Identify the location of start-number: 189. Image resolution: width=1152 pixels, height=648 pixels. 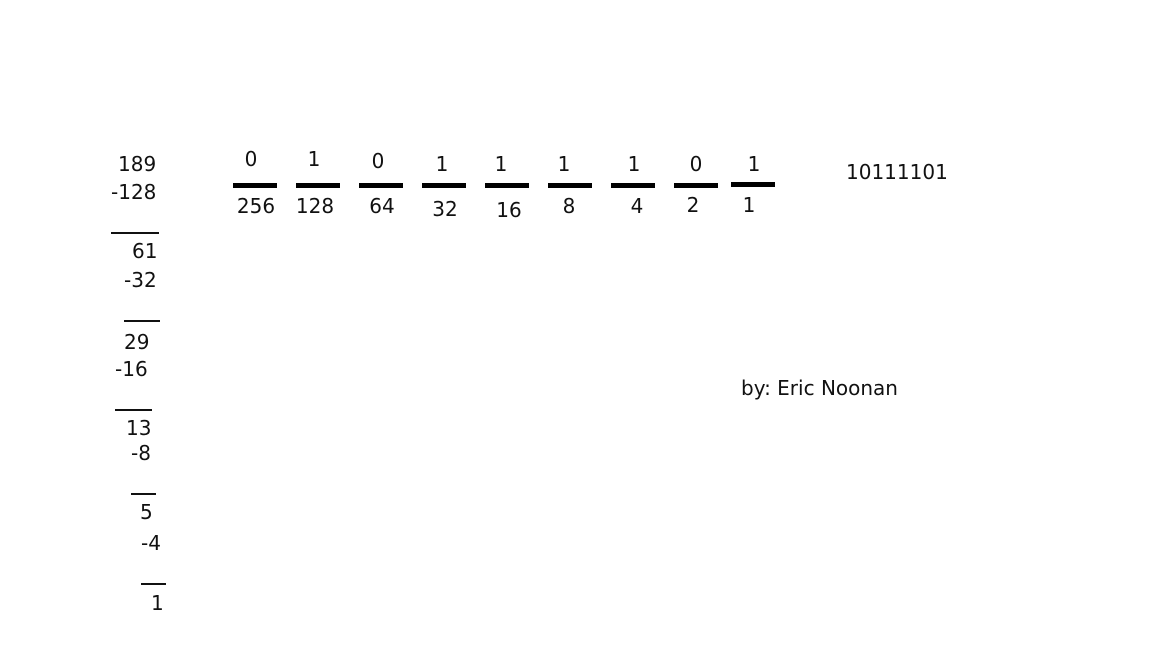
(137, 164).